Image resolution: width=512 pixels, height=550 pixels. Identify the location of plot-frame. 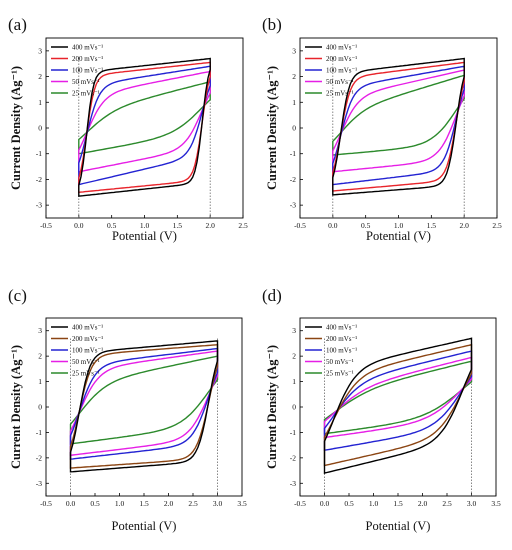
(398, 407).